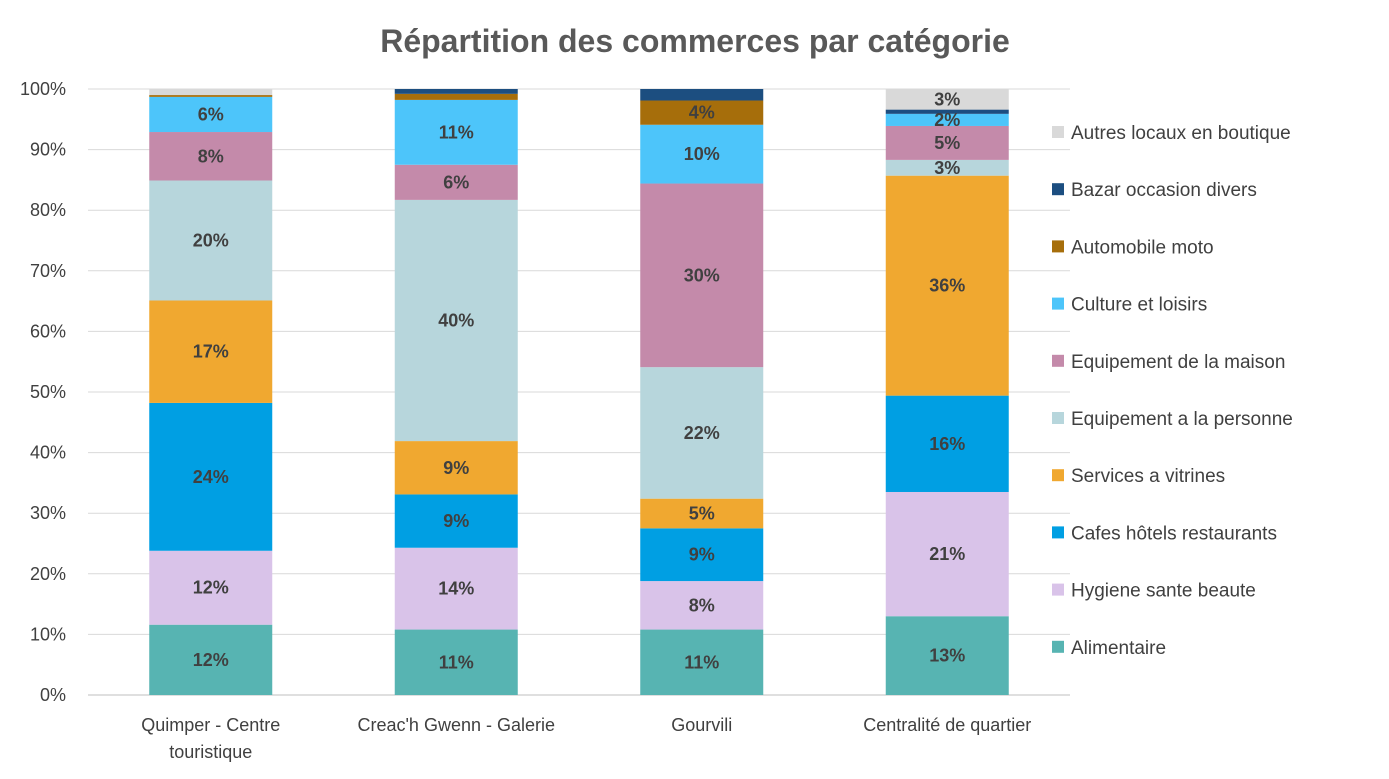 The height and width of the screenshot is (779, 1389). Describe the element at coordinates (48, 150) in the screenshot. I see `y-tick-label: 90%` at that location.